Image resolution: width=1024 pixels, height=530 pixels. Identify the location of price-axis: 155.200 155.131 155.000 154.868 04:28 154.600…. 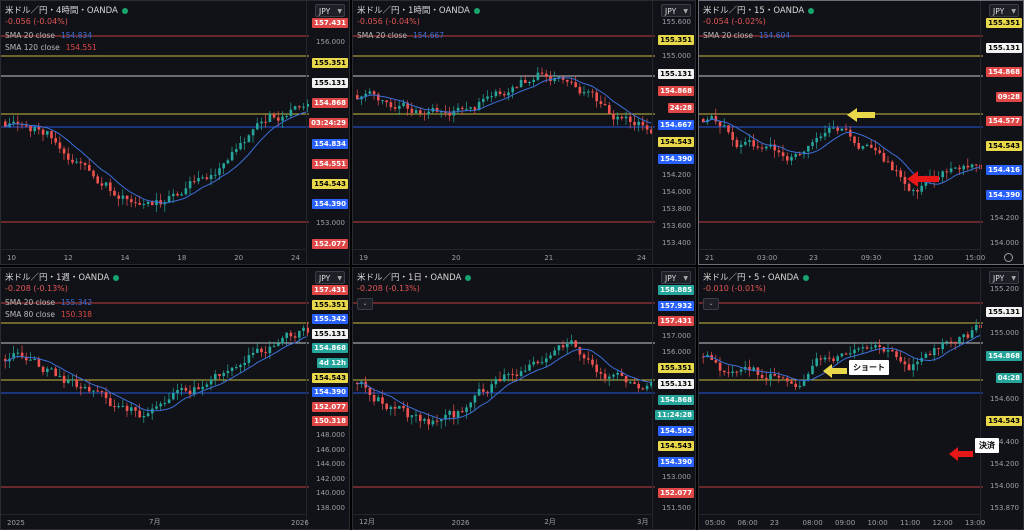
(1001, 398).